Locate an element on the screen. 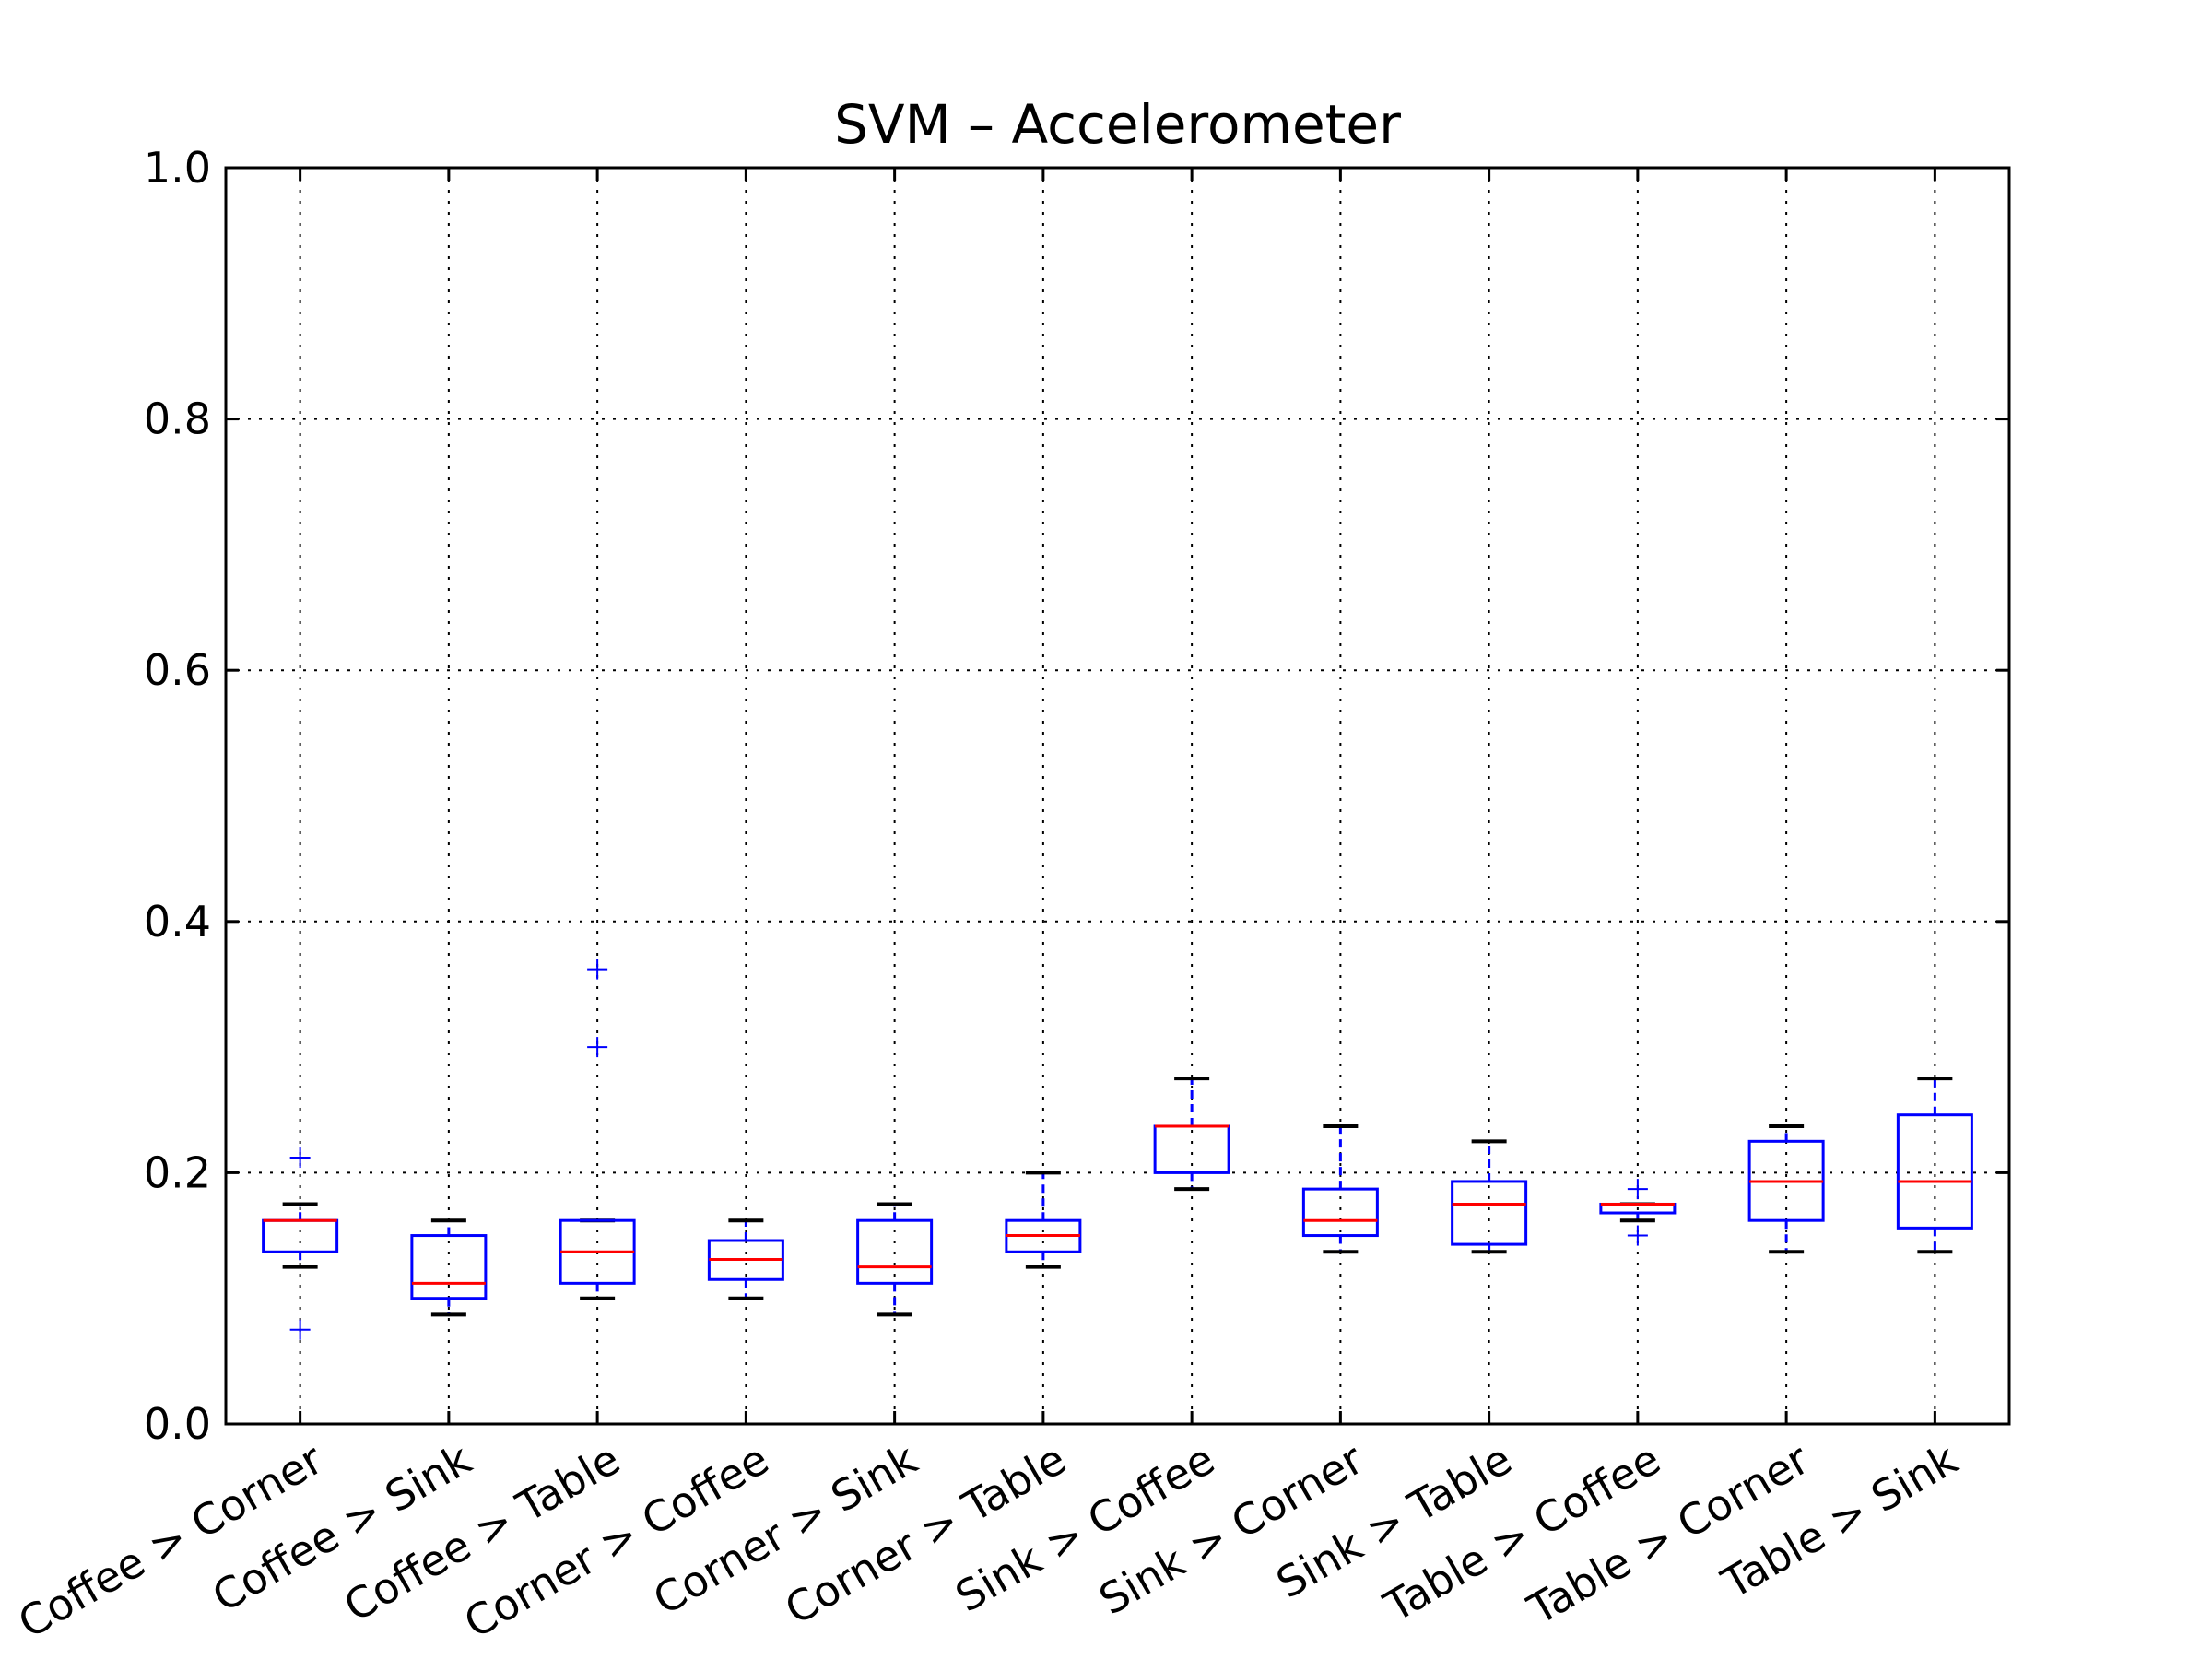 This screenshot has width=2212, height=1659. y-tick-label: 0.0 is located at coordinates (177, 1424).